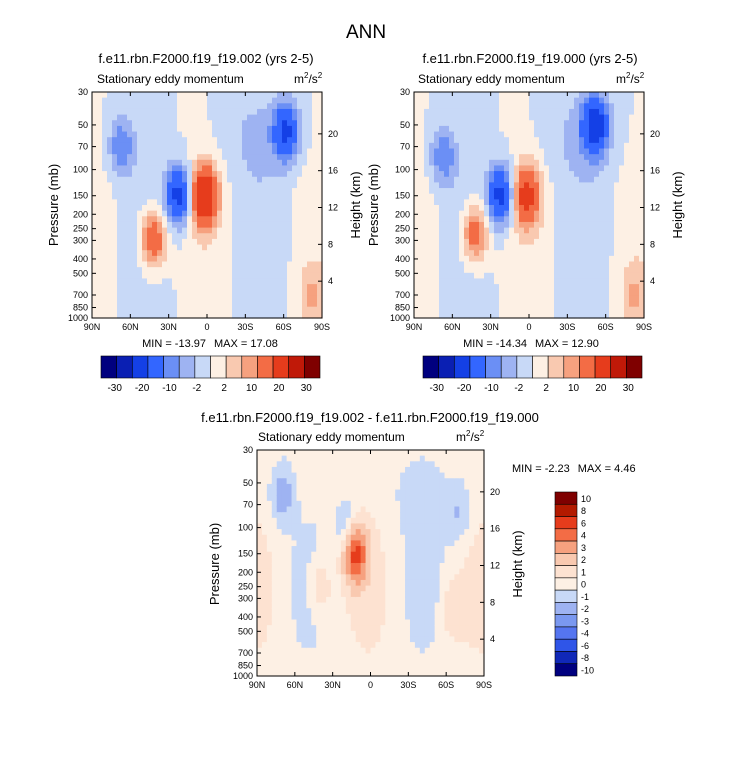  I want to click on x-tick-label: 60S, so click(284, 327).